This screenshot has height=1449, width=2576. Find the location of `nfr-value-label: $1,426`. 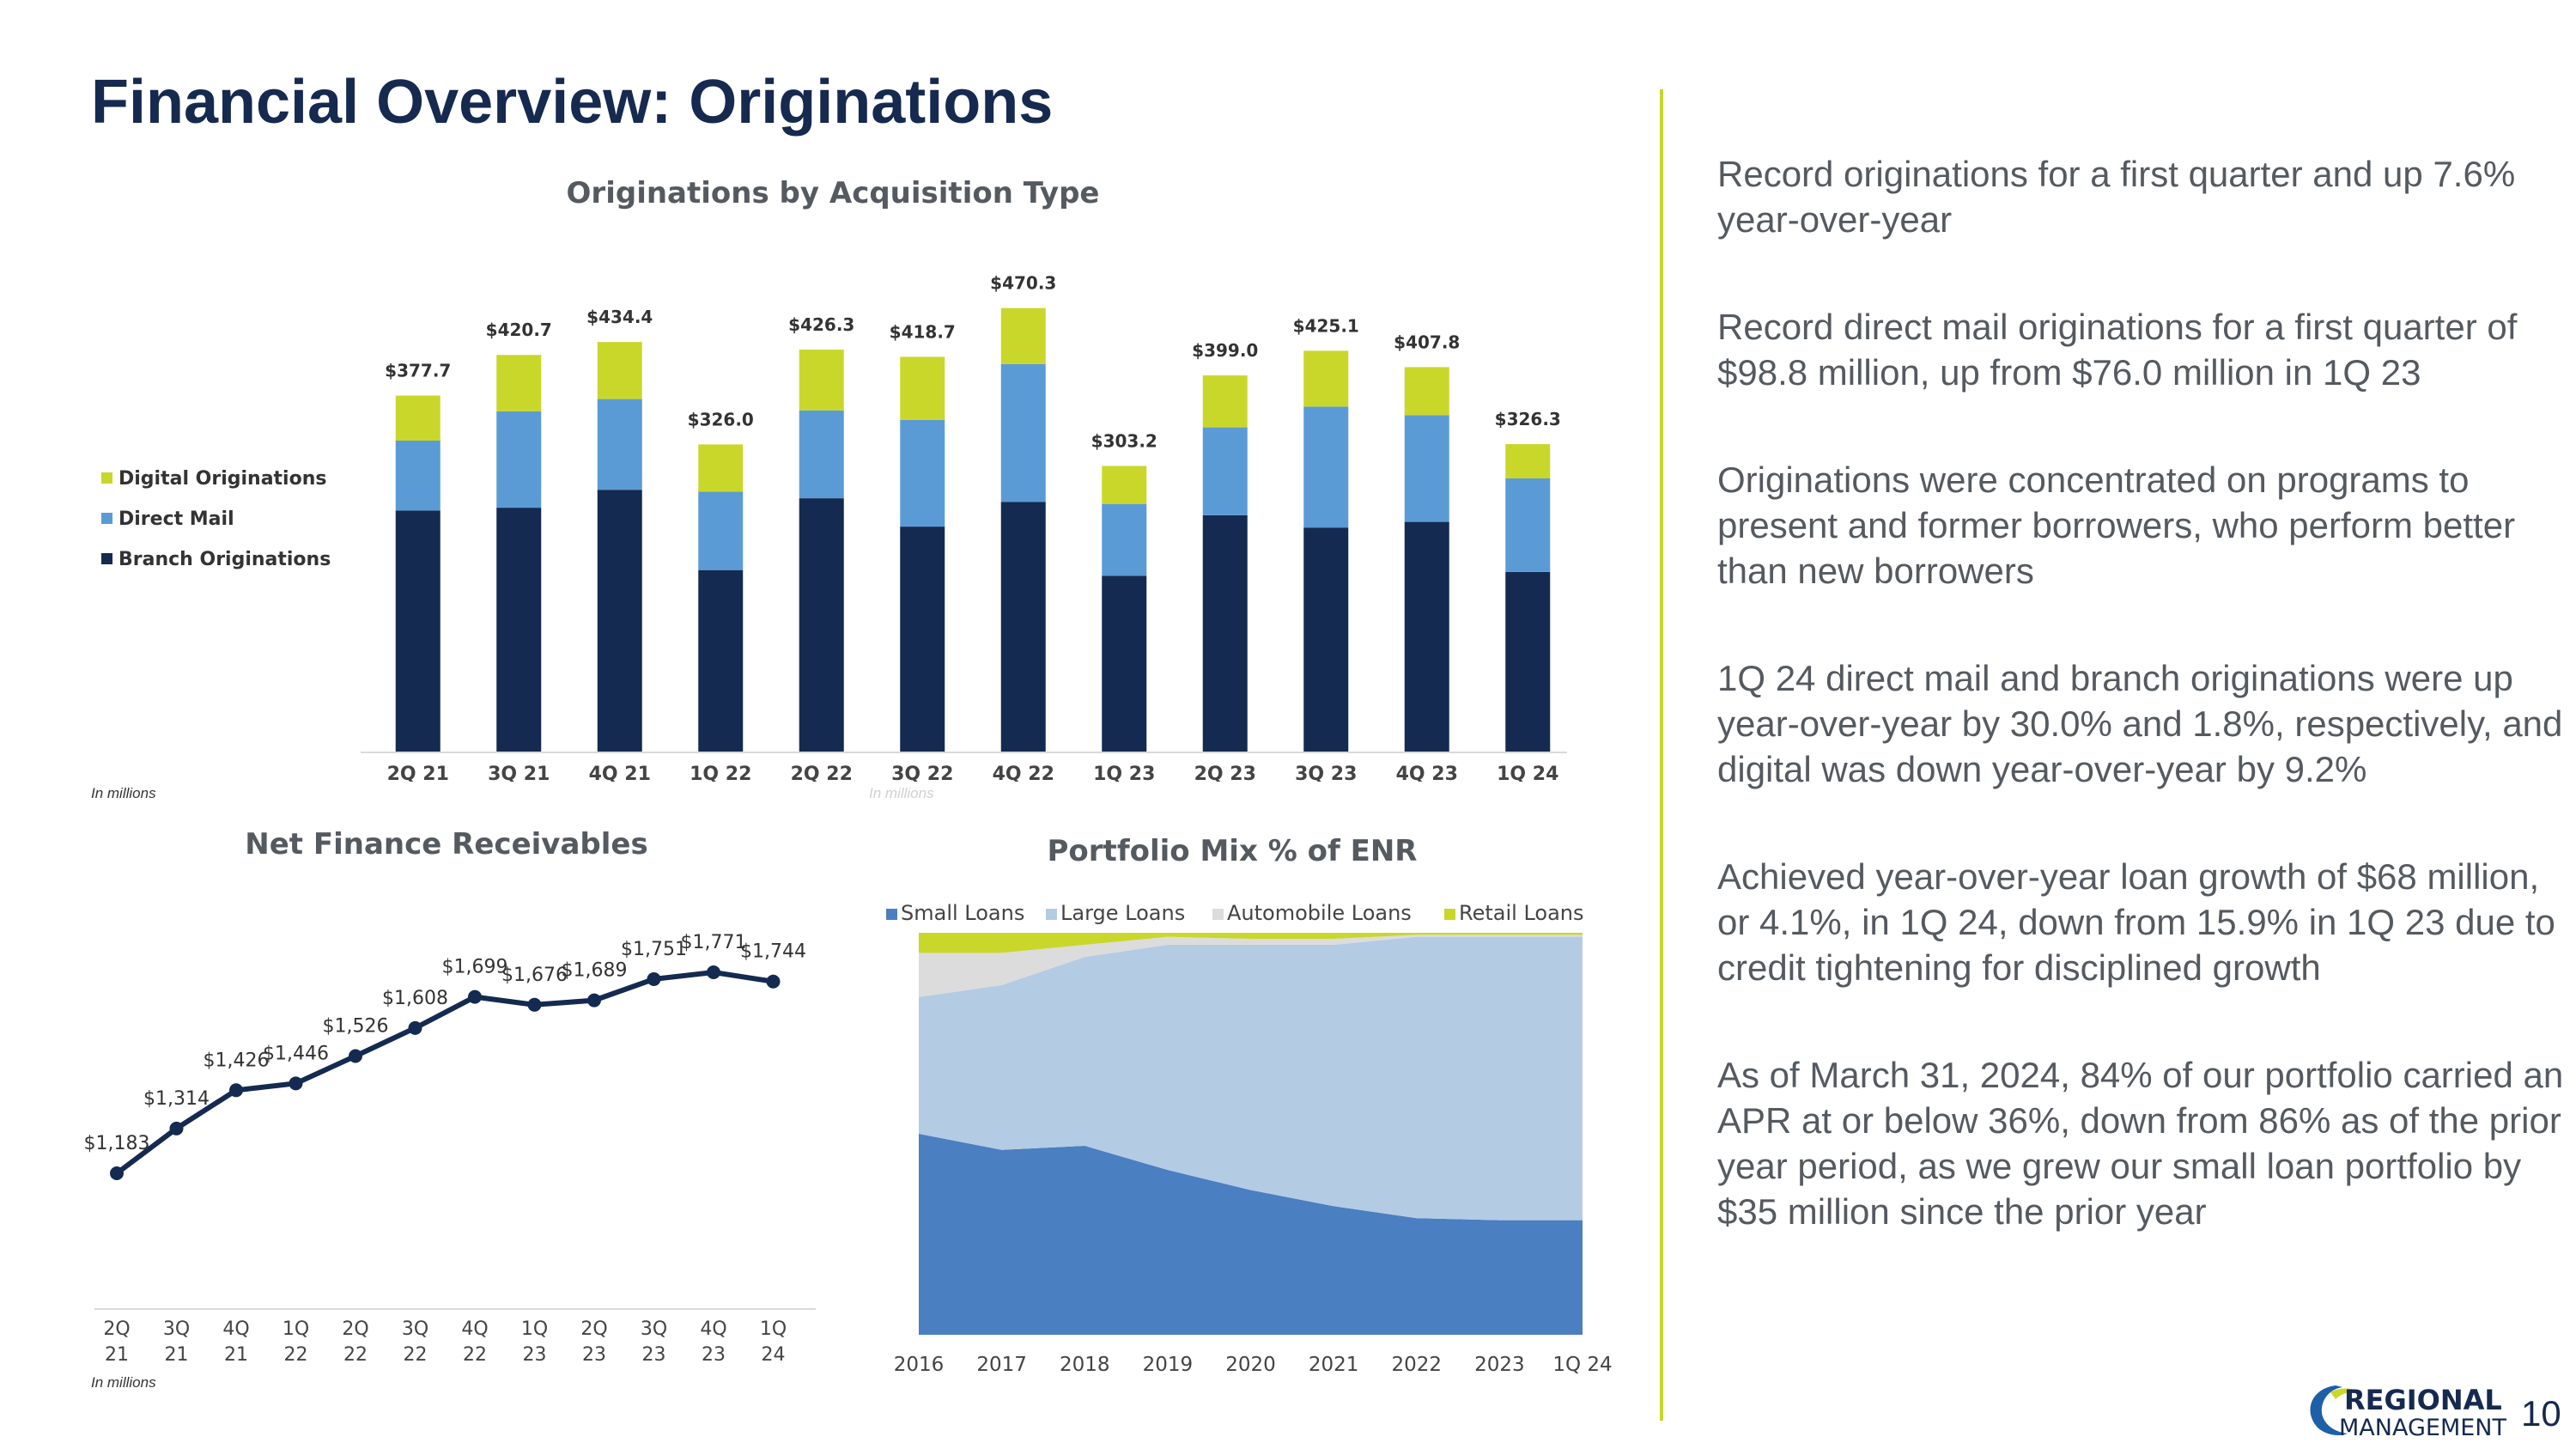

nfr-value-label: $1,426 is located at coordinates (237, 1060).